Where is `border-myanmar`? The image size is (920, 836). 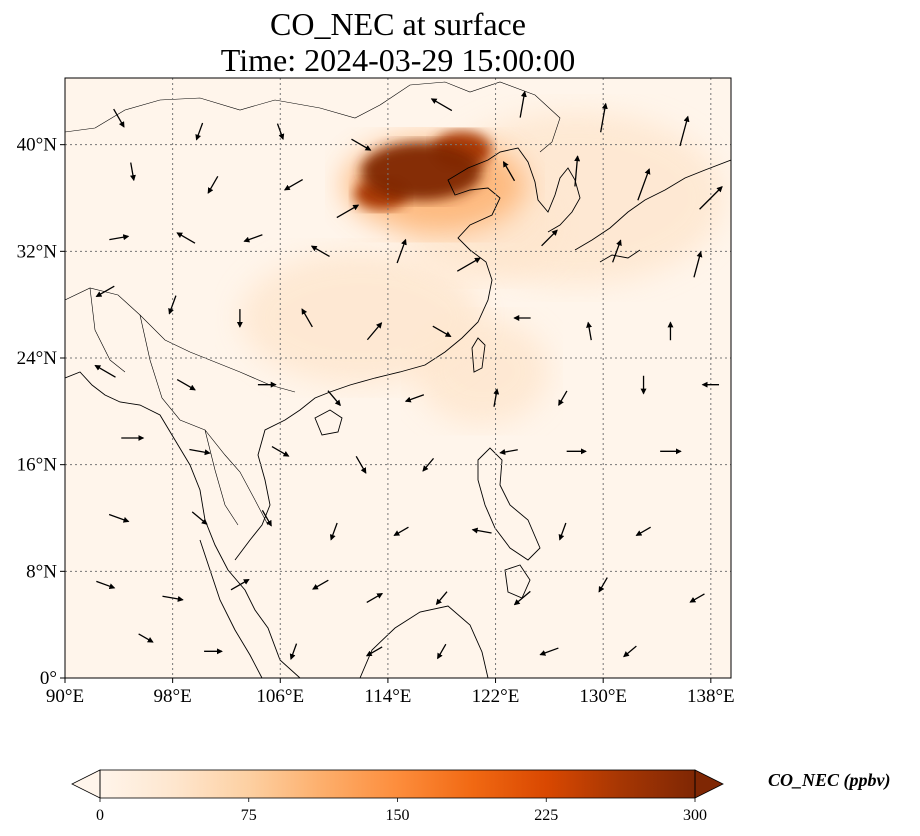
border-myanmar is located at coordinates (107, 330).